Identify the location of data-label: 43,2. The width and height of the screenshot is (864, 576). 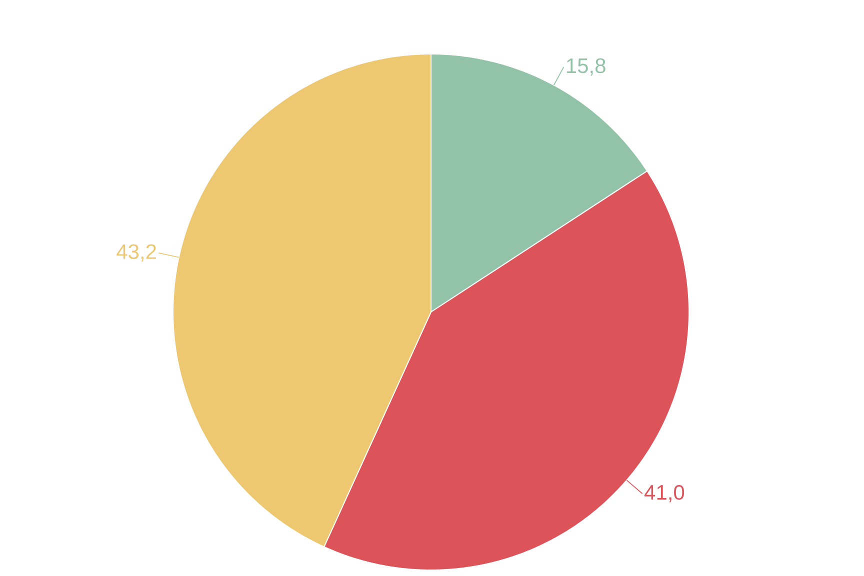
(136, 253).